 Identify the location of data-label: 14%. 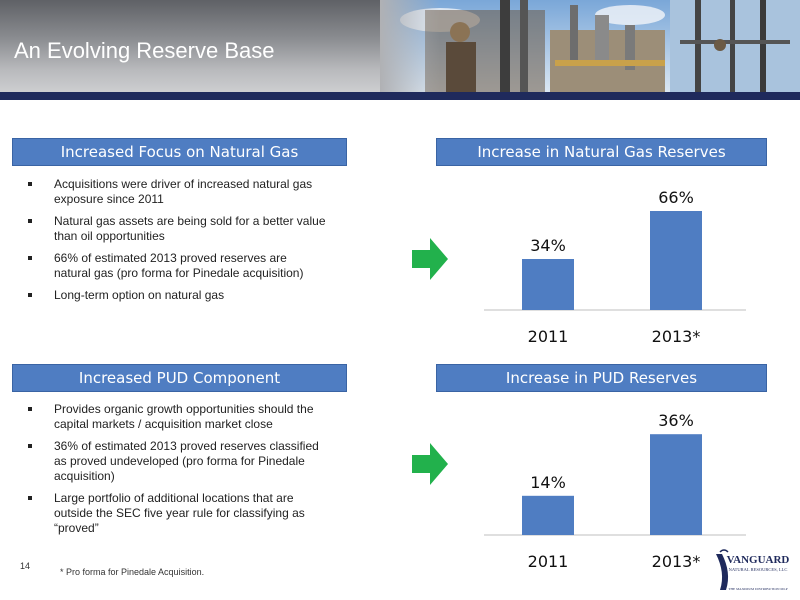
(548, 482).